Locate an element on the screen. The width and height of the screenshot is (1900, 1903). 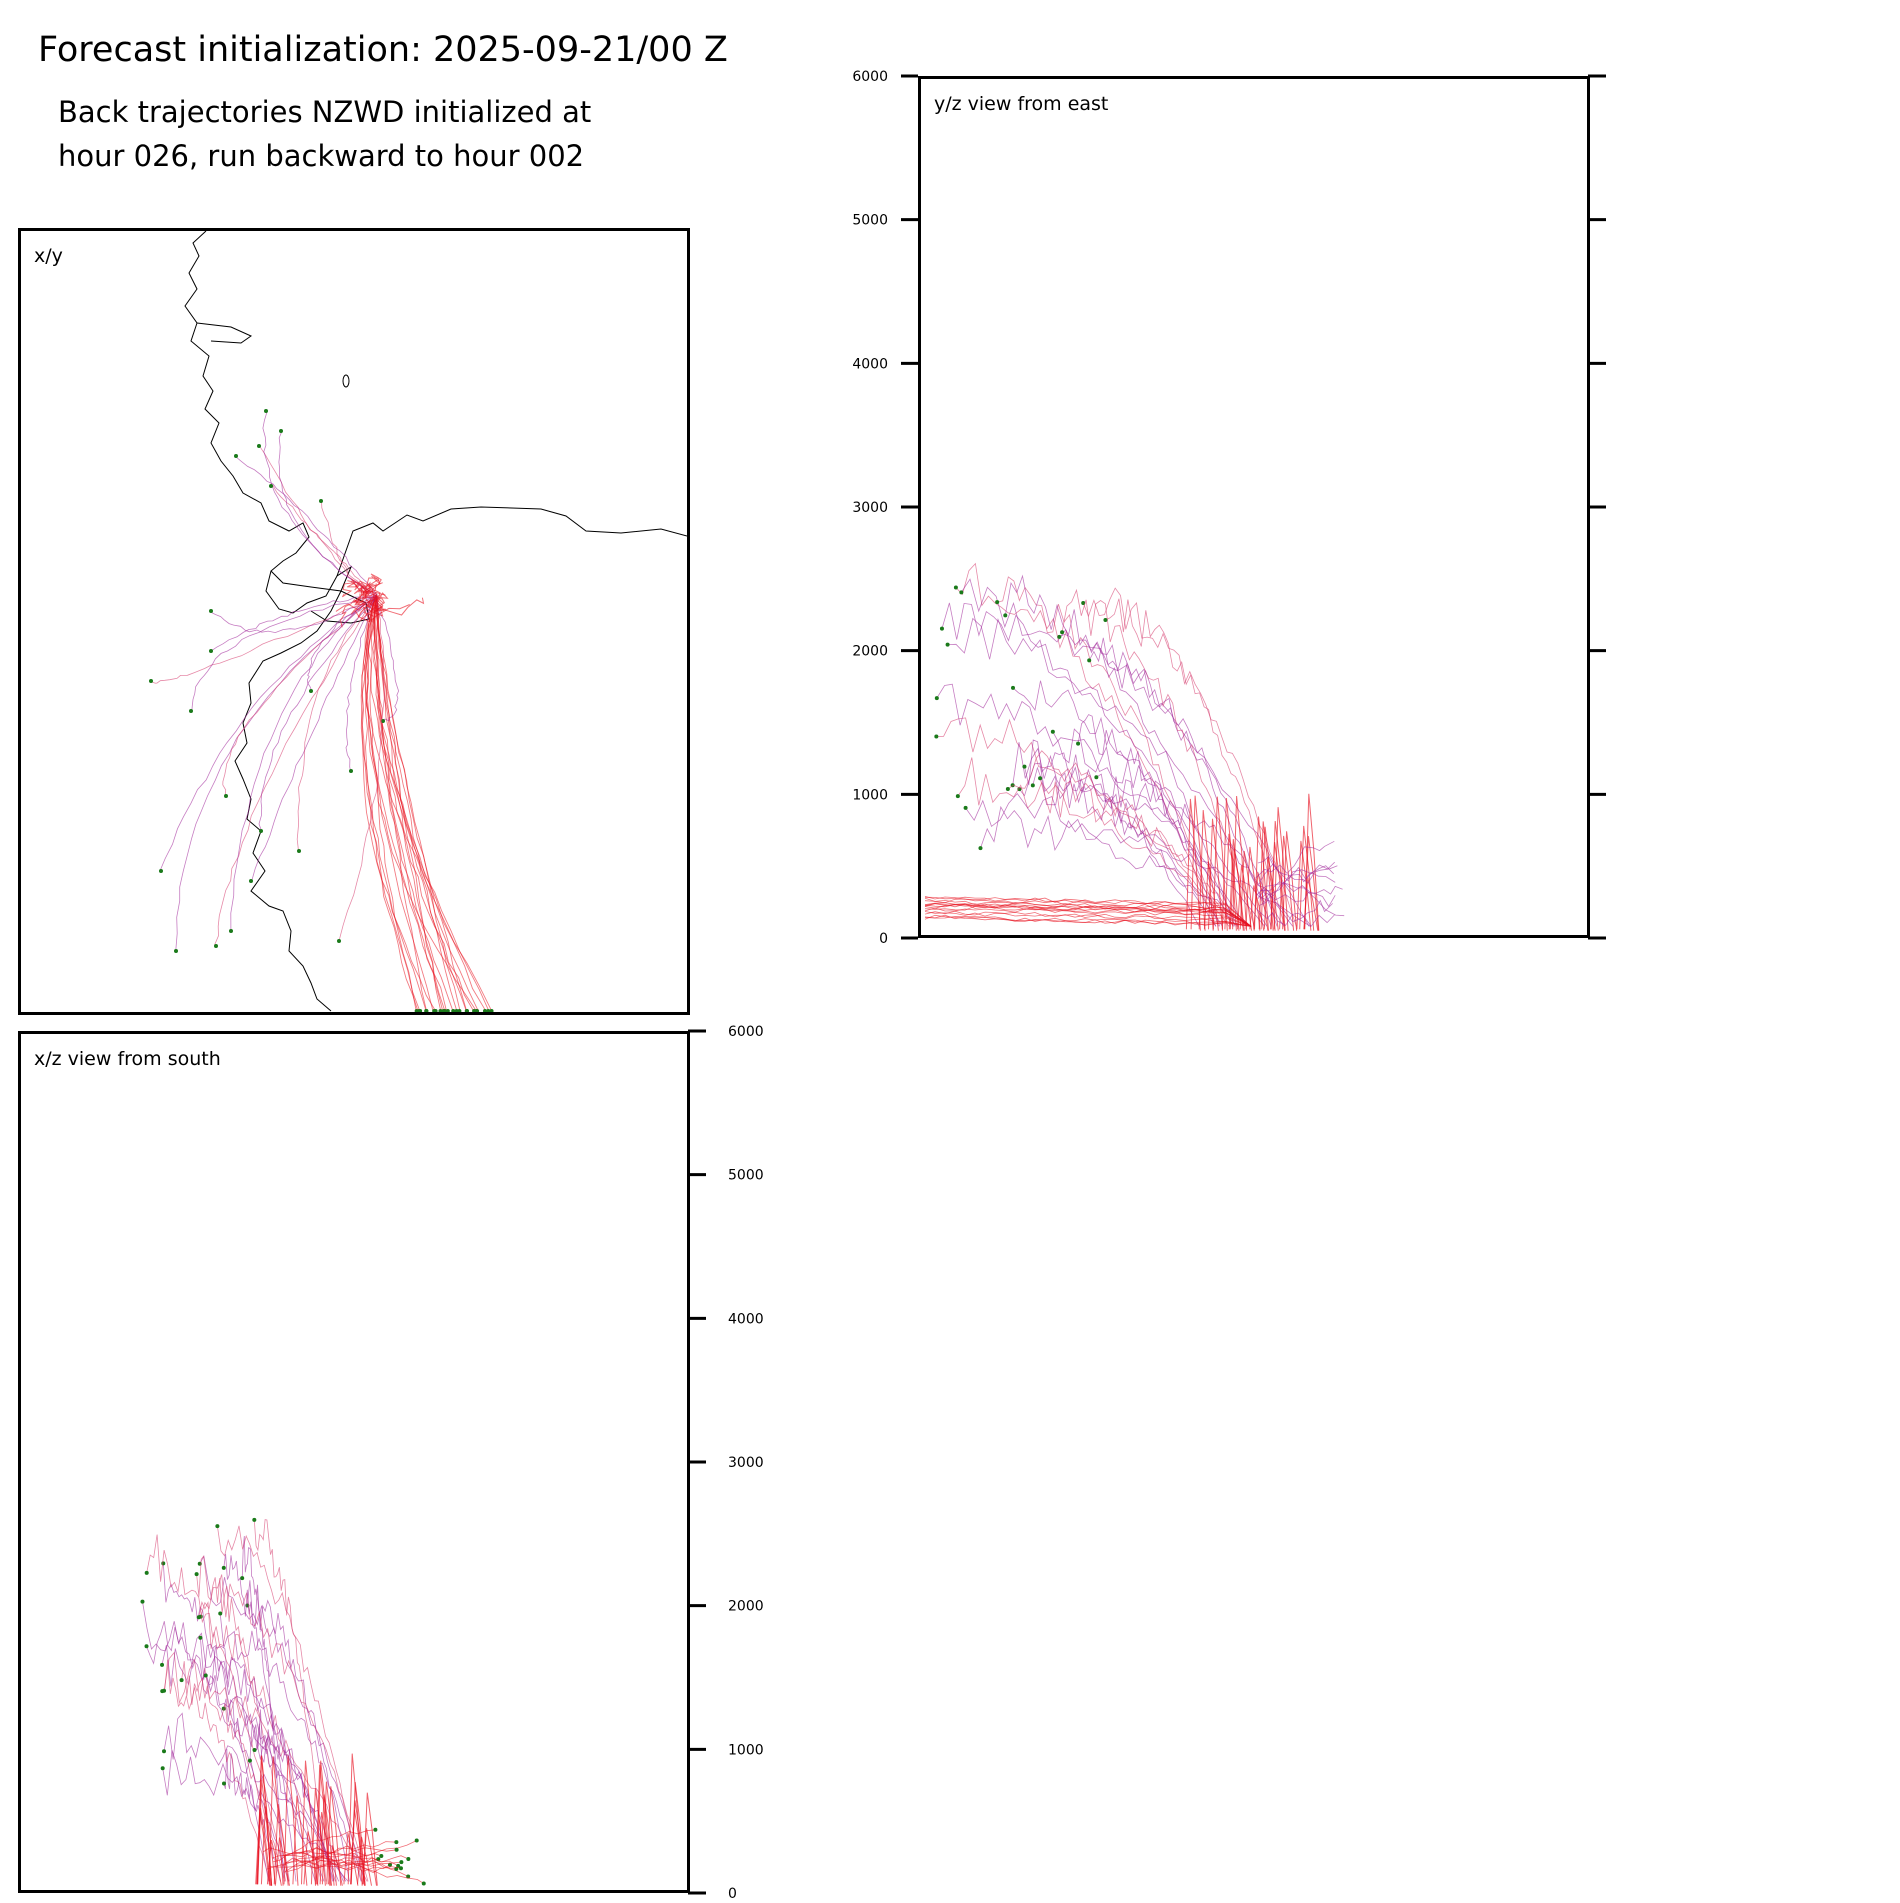
xy-plot-area is located at coordinates (418, 621).